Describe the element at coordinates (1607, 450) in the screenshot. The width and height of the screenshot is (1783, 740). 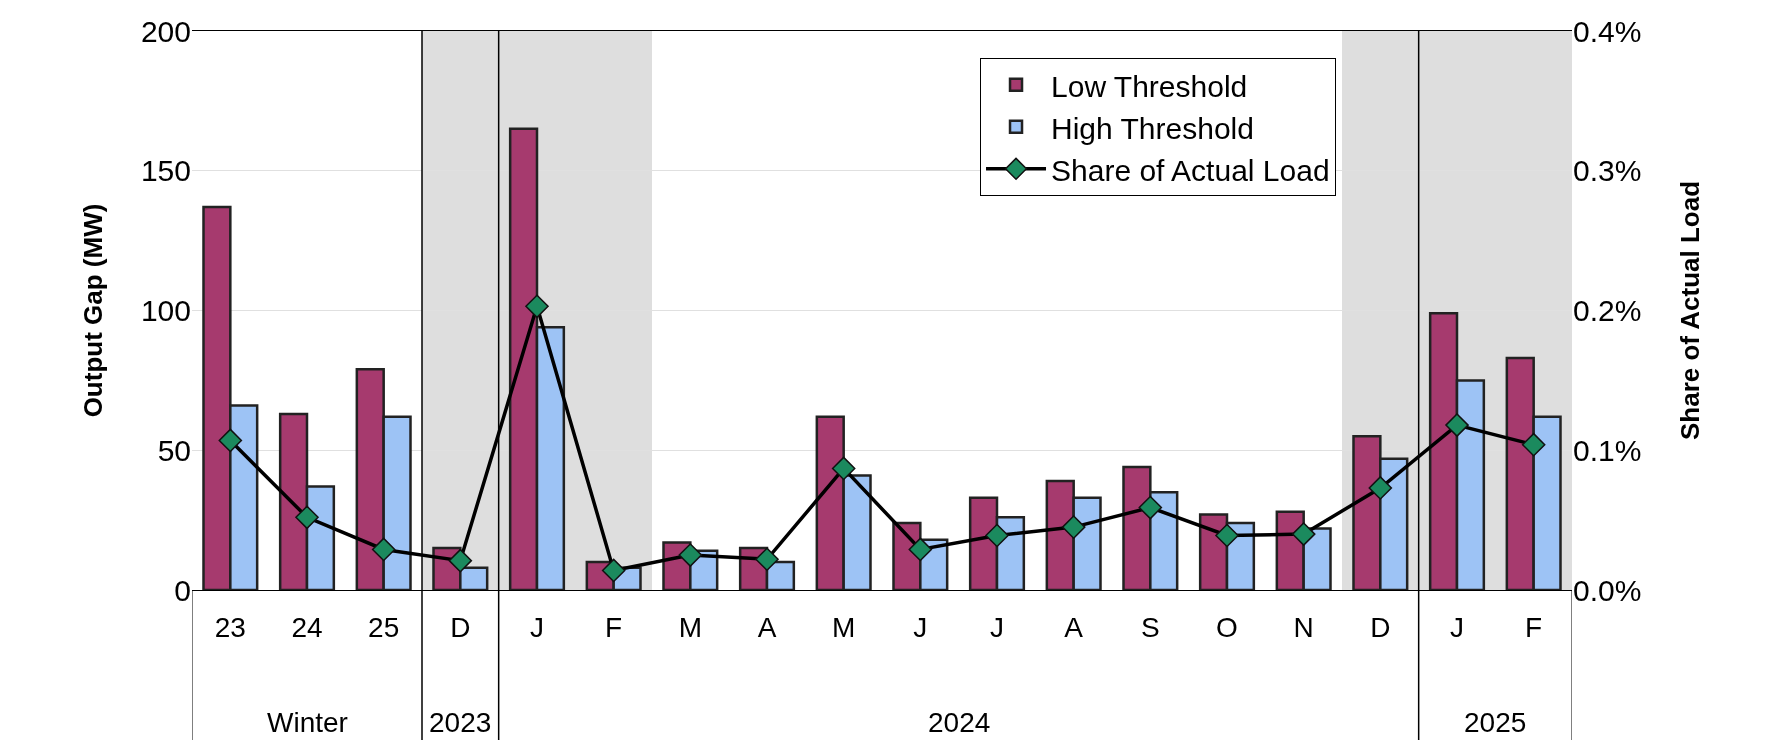
I see `y2-tick-label: 0.1%` at that location.